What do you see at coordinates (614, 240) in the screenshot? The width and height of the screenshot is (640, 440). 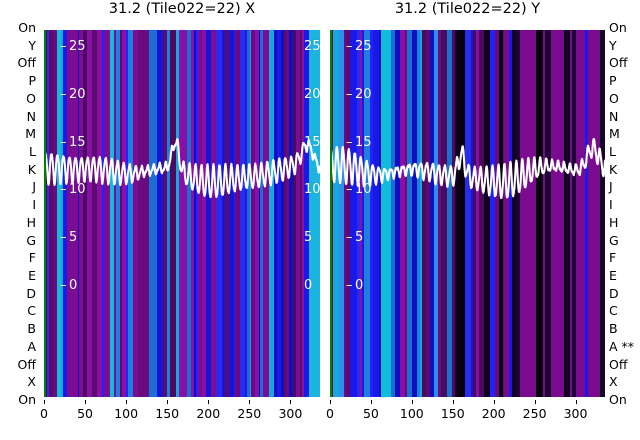 I see `right-category-label: G` at bounding box center [614, 240].